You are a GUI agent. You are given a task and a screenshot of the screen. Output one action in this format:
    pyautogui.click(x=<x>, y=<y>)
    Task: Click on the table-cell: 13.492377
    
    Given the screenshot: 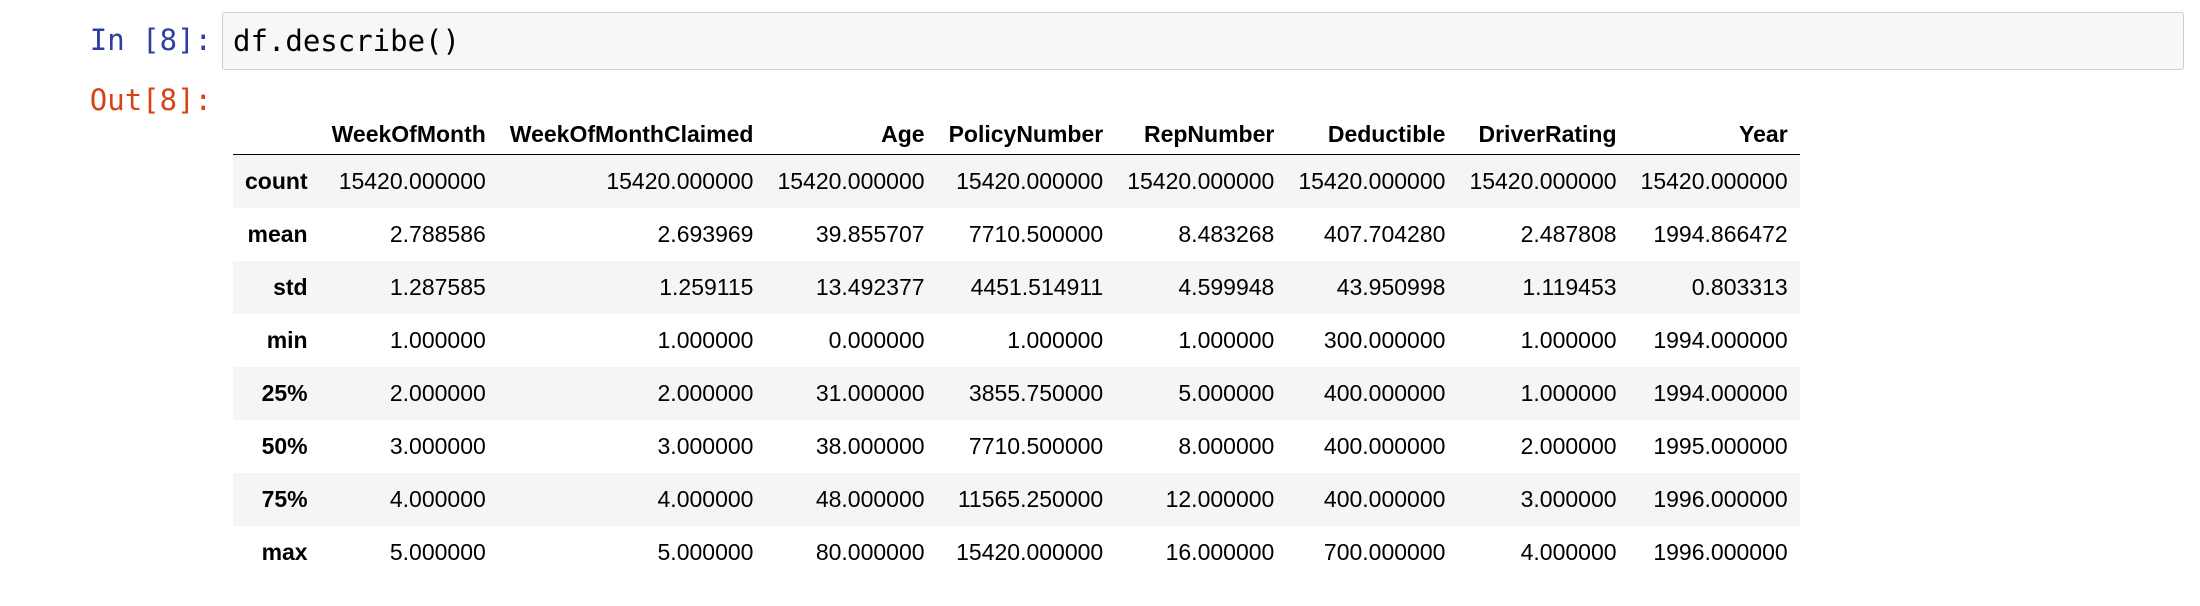 What is the action you would take?
    pyautogui.click(x=870, y=287)
    